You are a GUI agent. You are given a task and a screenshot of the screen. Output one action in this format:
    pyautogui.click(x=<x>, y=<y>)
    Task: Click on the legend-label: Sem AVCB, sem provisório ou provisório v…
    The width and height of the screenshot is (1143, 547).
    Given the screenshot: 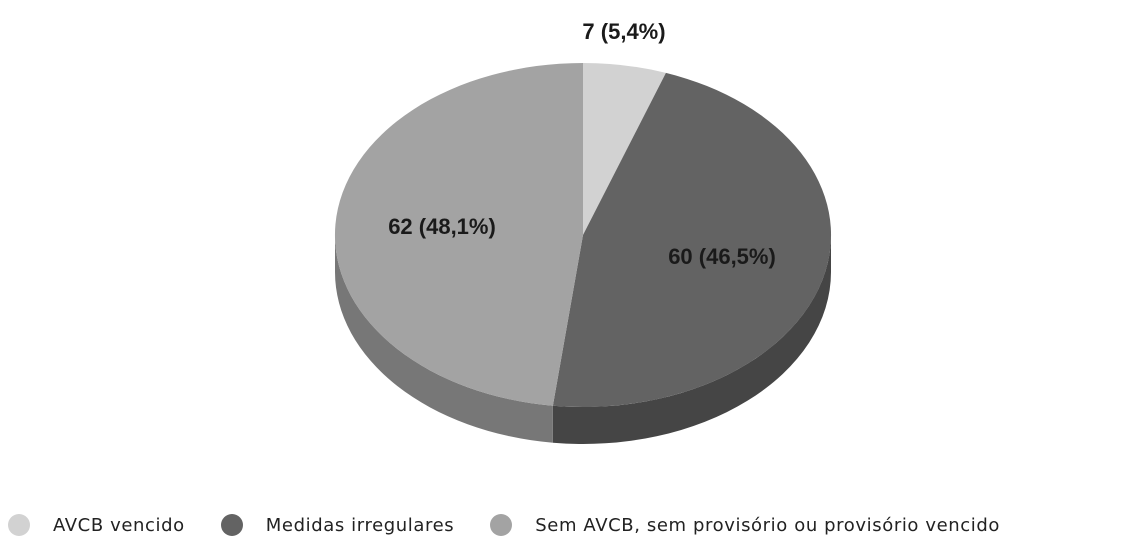 What is the action you would take?
    pyautogui.click(x=768, y=525)
    